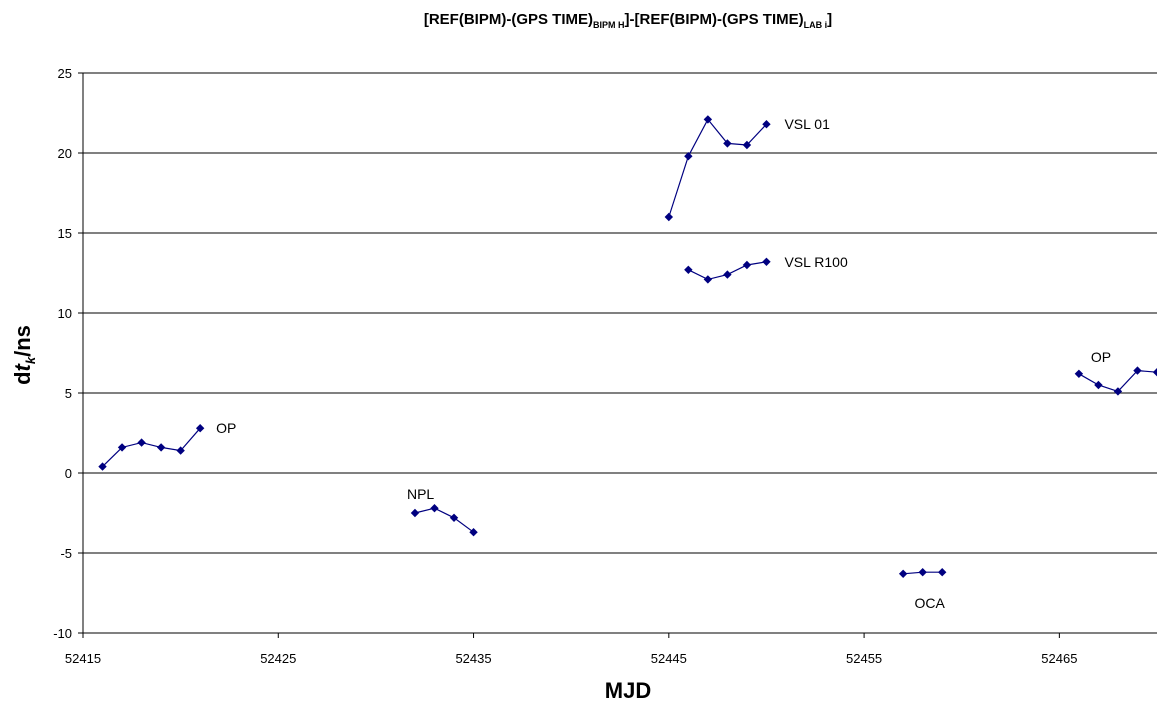 This screenshot has height=708, width=1157. I want to click on series-label: NPL, so click(420, 494).